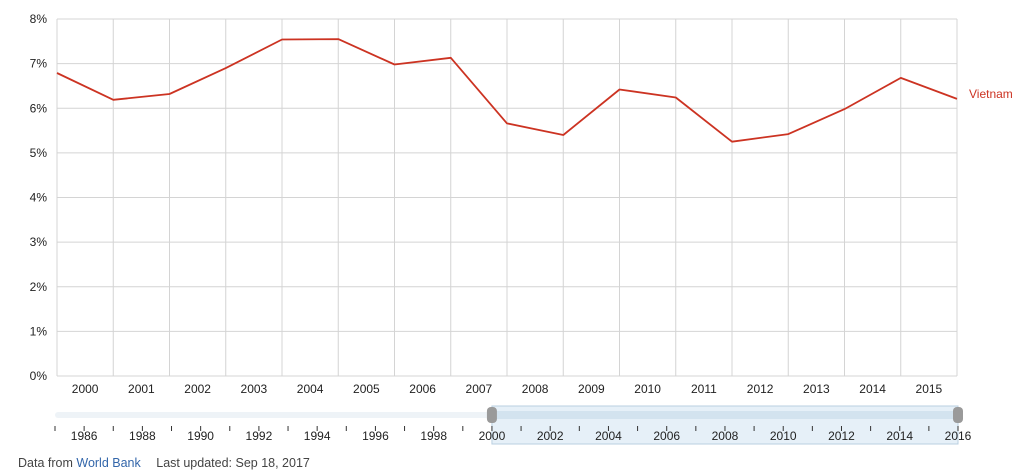 The width and height of the screenshot is (1032, 476). What do you see at coordinates (783, 436) in the screenshot?
I see `range-tick-label: 2010` at bounding box center [783, 436].